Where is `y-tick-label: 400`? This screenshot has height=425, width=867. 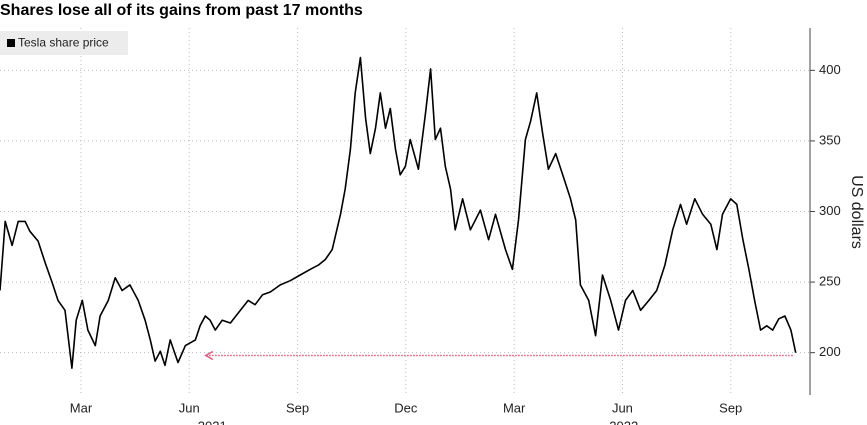 y-tick-label: 400 is located at coordinates (830, 69).